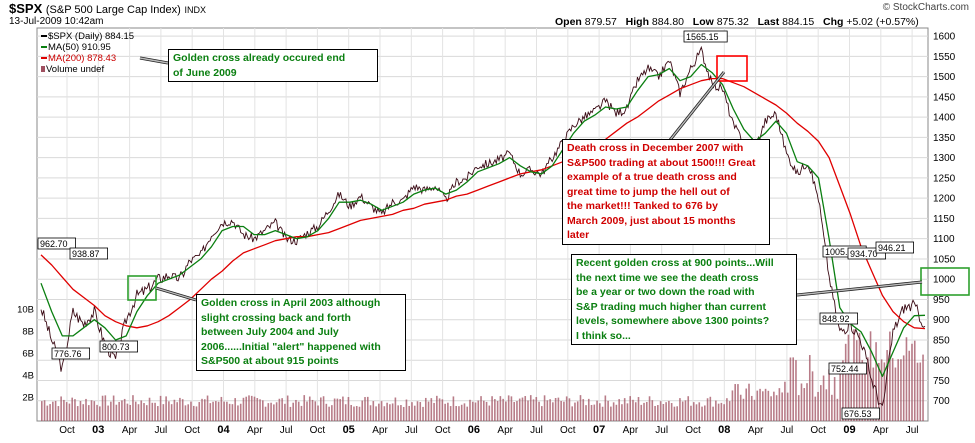 This screenshot has width=975, height=443. I want to click on y-tick-label: 850, so click(941, 340).